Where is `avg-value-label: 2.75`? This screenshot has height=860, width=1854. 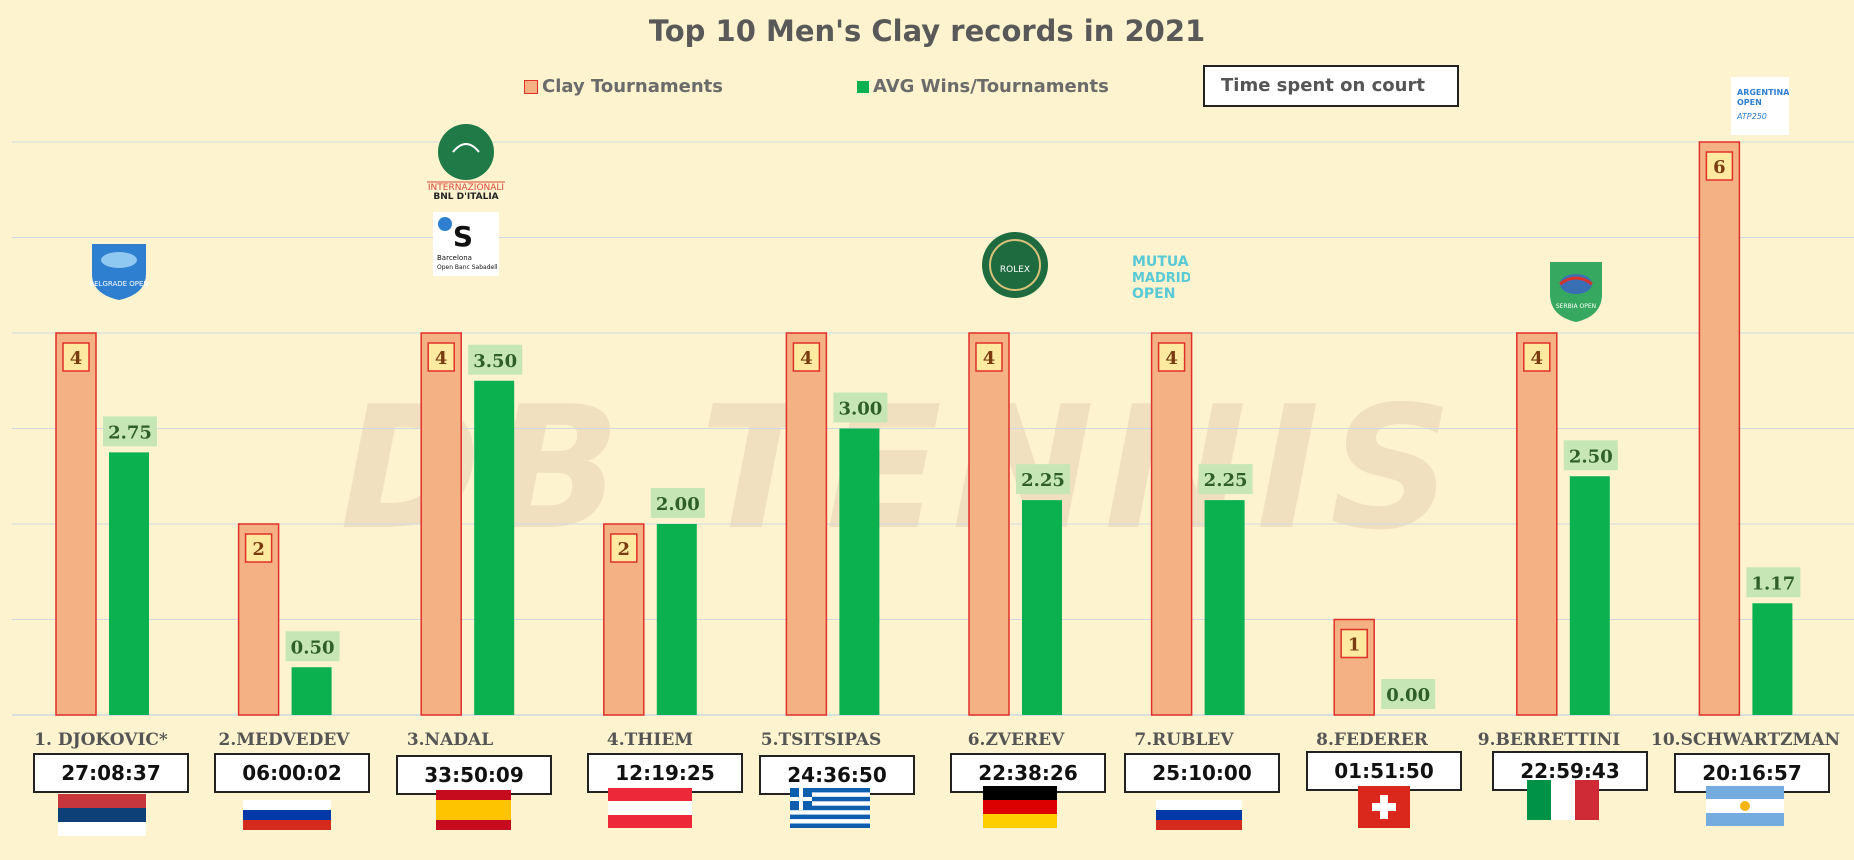
avg-value-label: 2.75 is located at coordinates (130, 432).